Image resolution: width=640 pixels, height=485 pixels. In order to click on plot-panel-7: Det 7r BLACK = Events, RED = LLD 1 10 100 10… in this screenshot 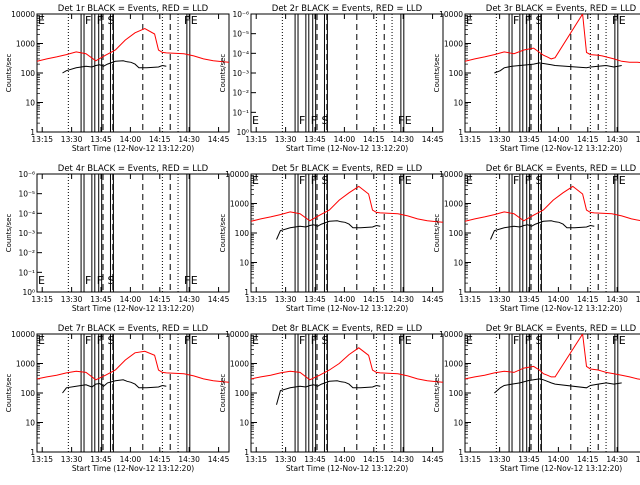, I will do `click(117, 398)`.